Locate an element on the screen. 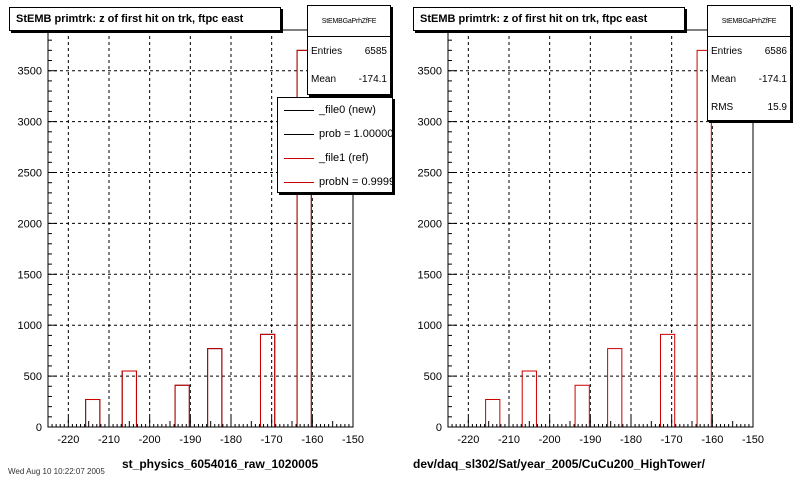  right-ytick-label-3: 1500 is located at coordinates (430, 275).